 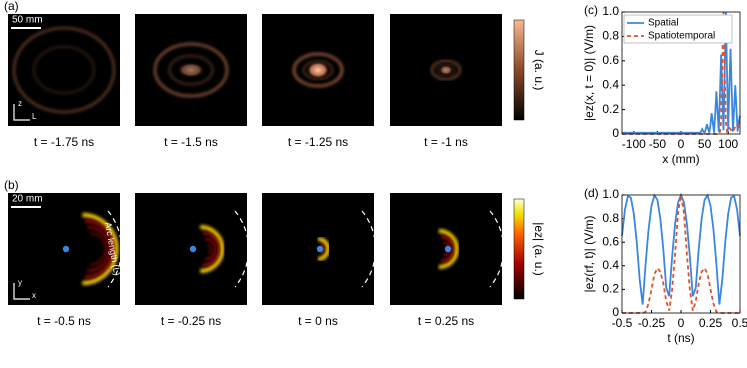 What do you see at coordinates (539, 70) in the screenshot?
I see `colorbar-label: J (a. u.)` at bounding box center [539, 70].